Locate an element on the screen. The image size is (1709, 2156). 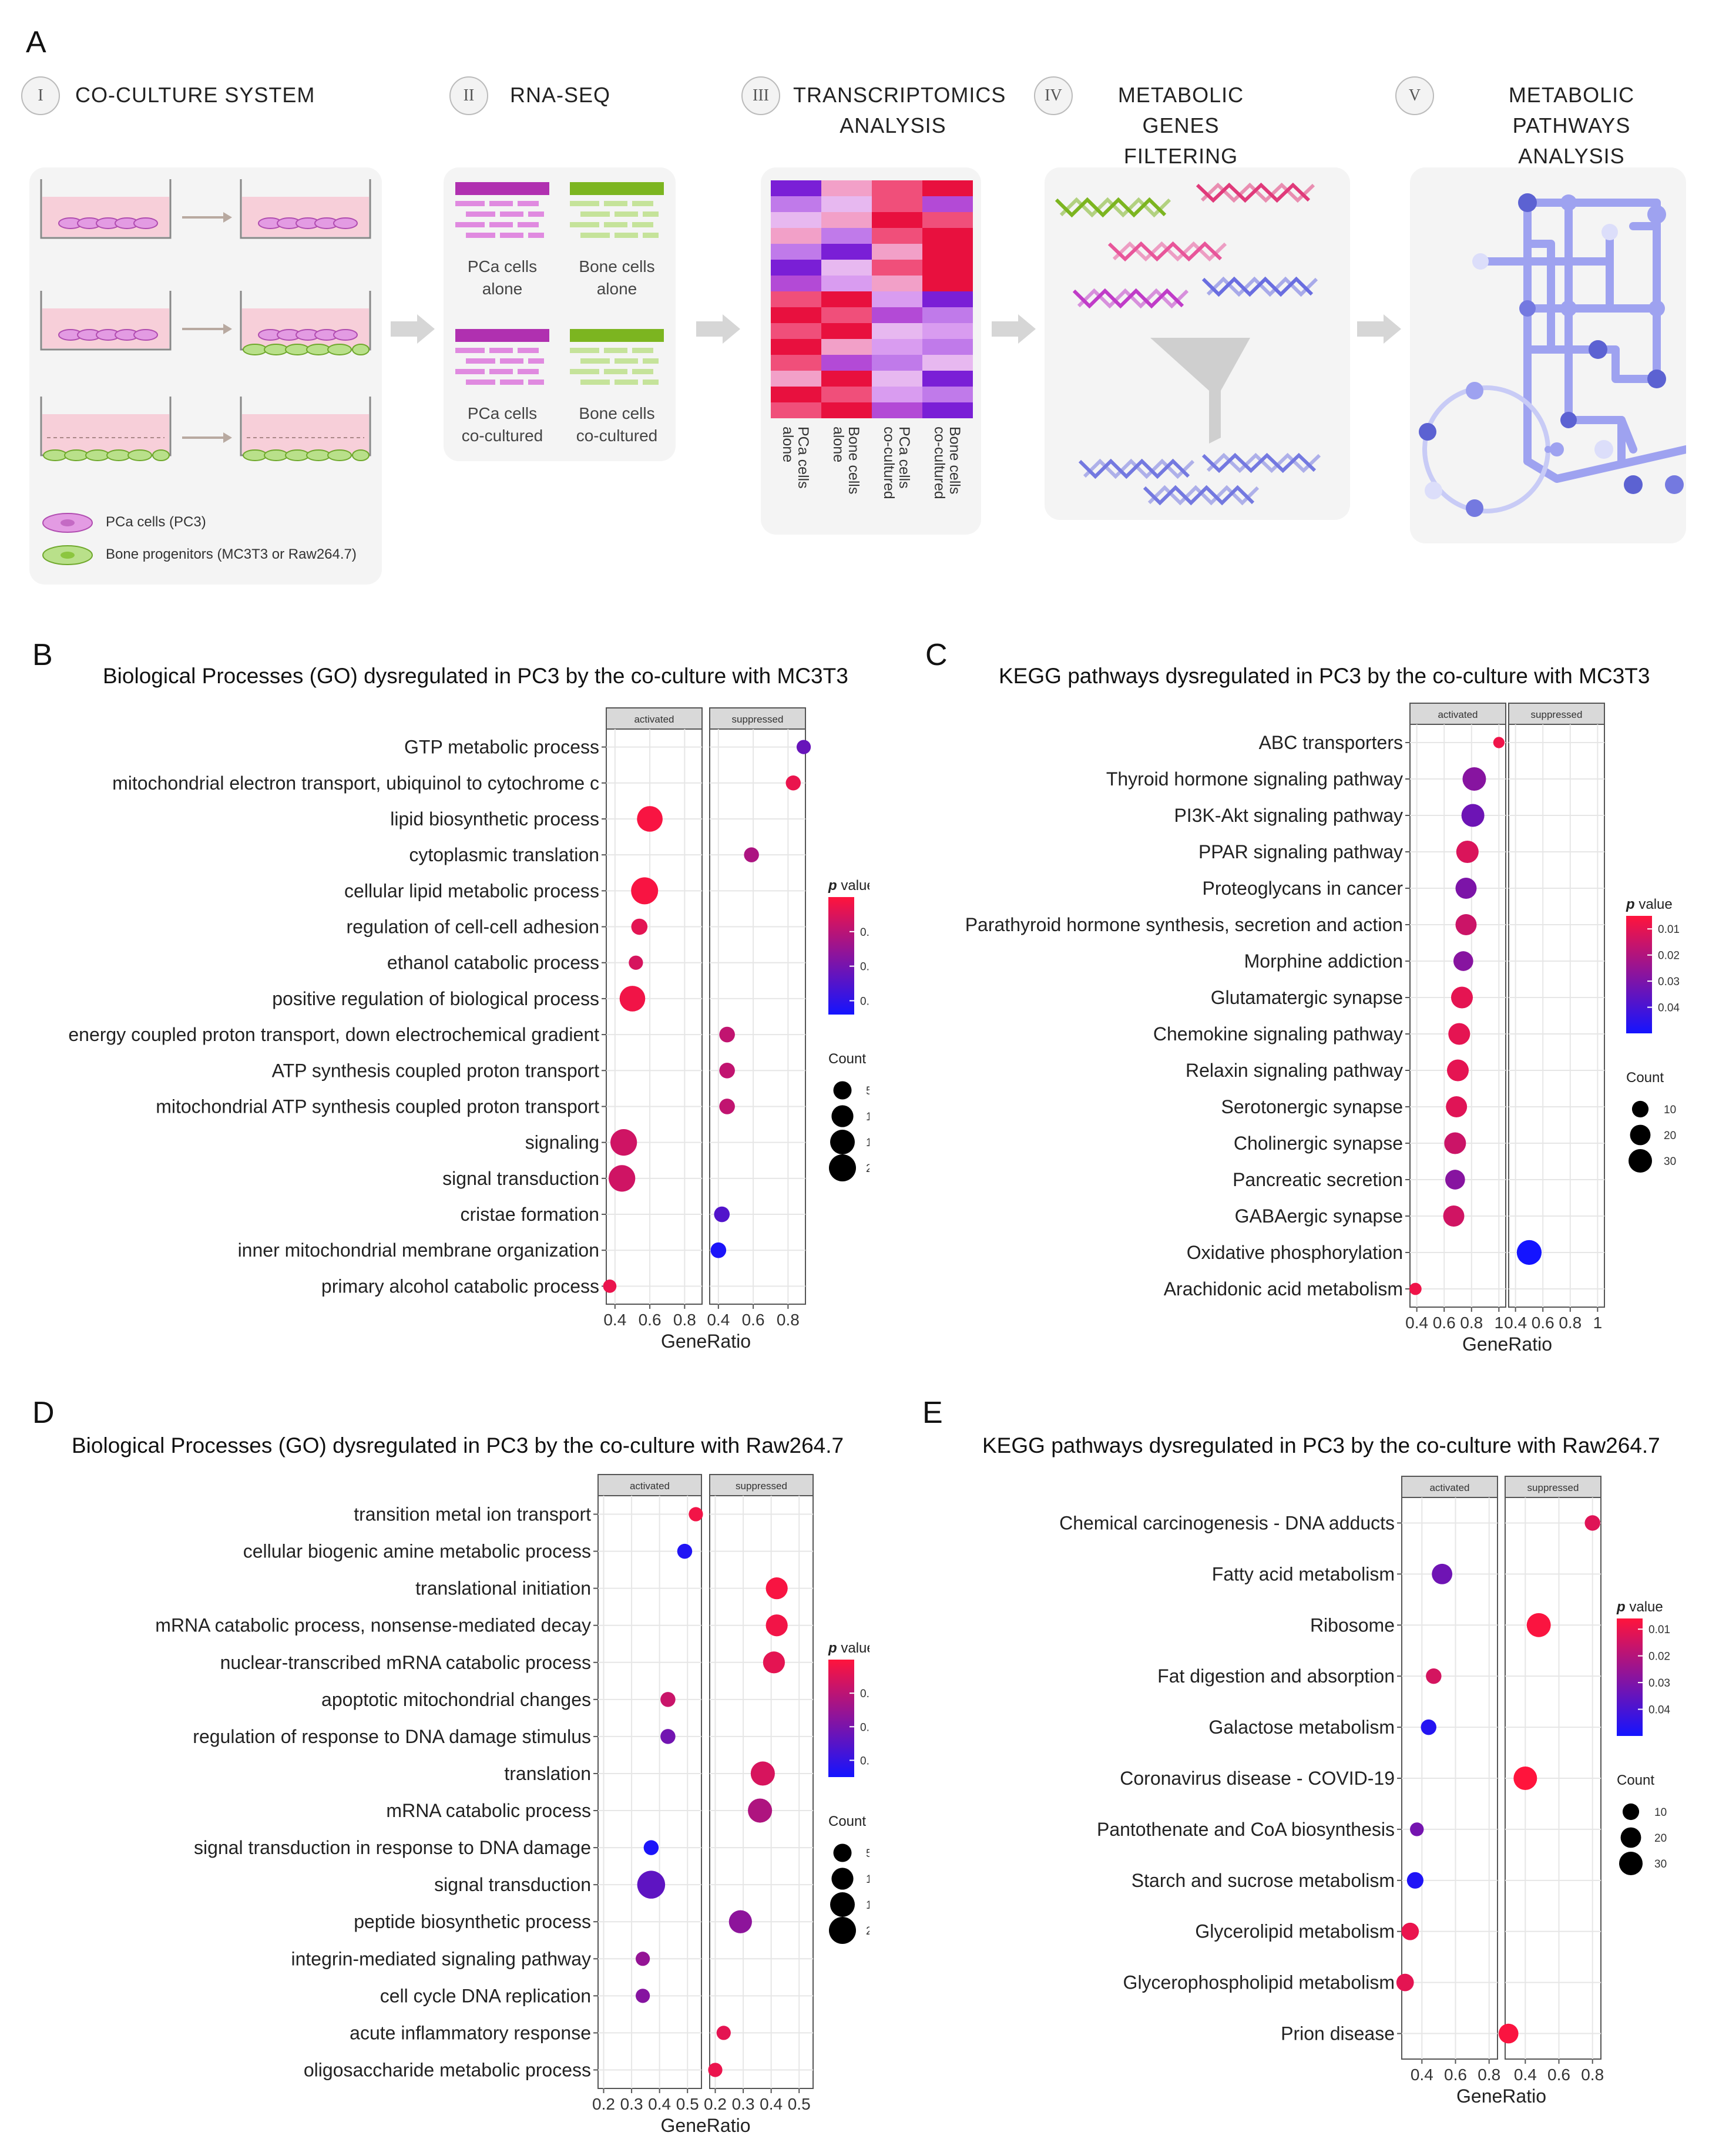
category-label: Coronavirus disease - COVID-19 is located at coordinates (1257, 1779).